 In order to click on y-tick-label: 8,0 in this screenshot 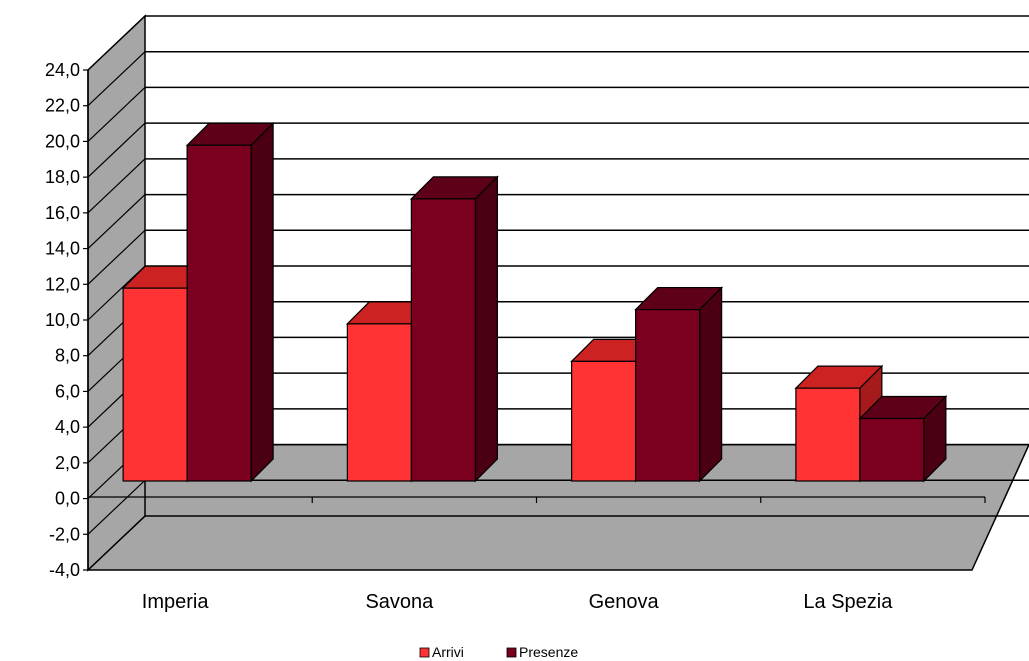, I will do `click(67, 356)`.